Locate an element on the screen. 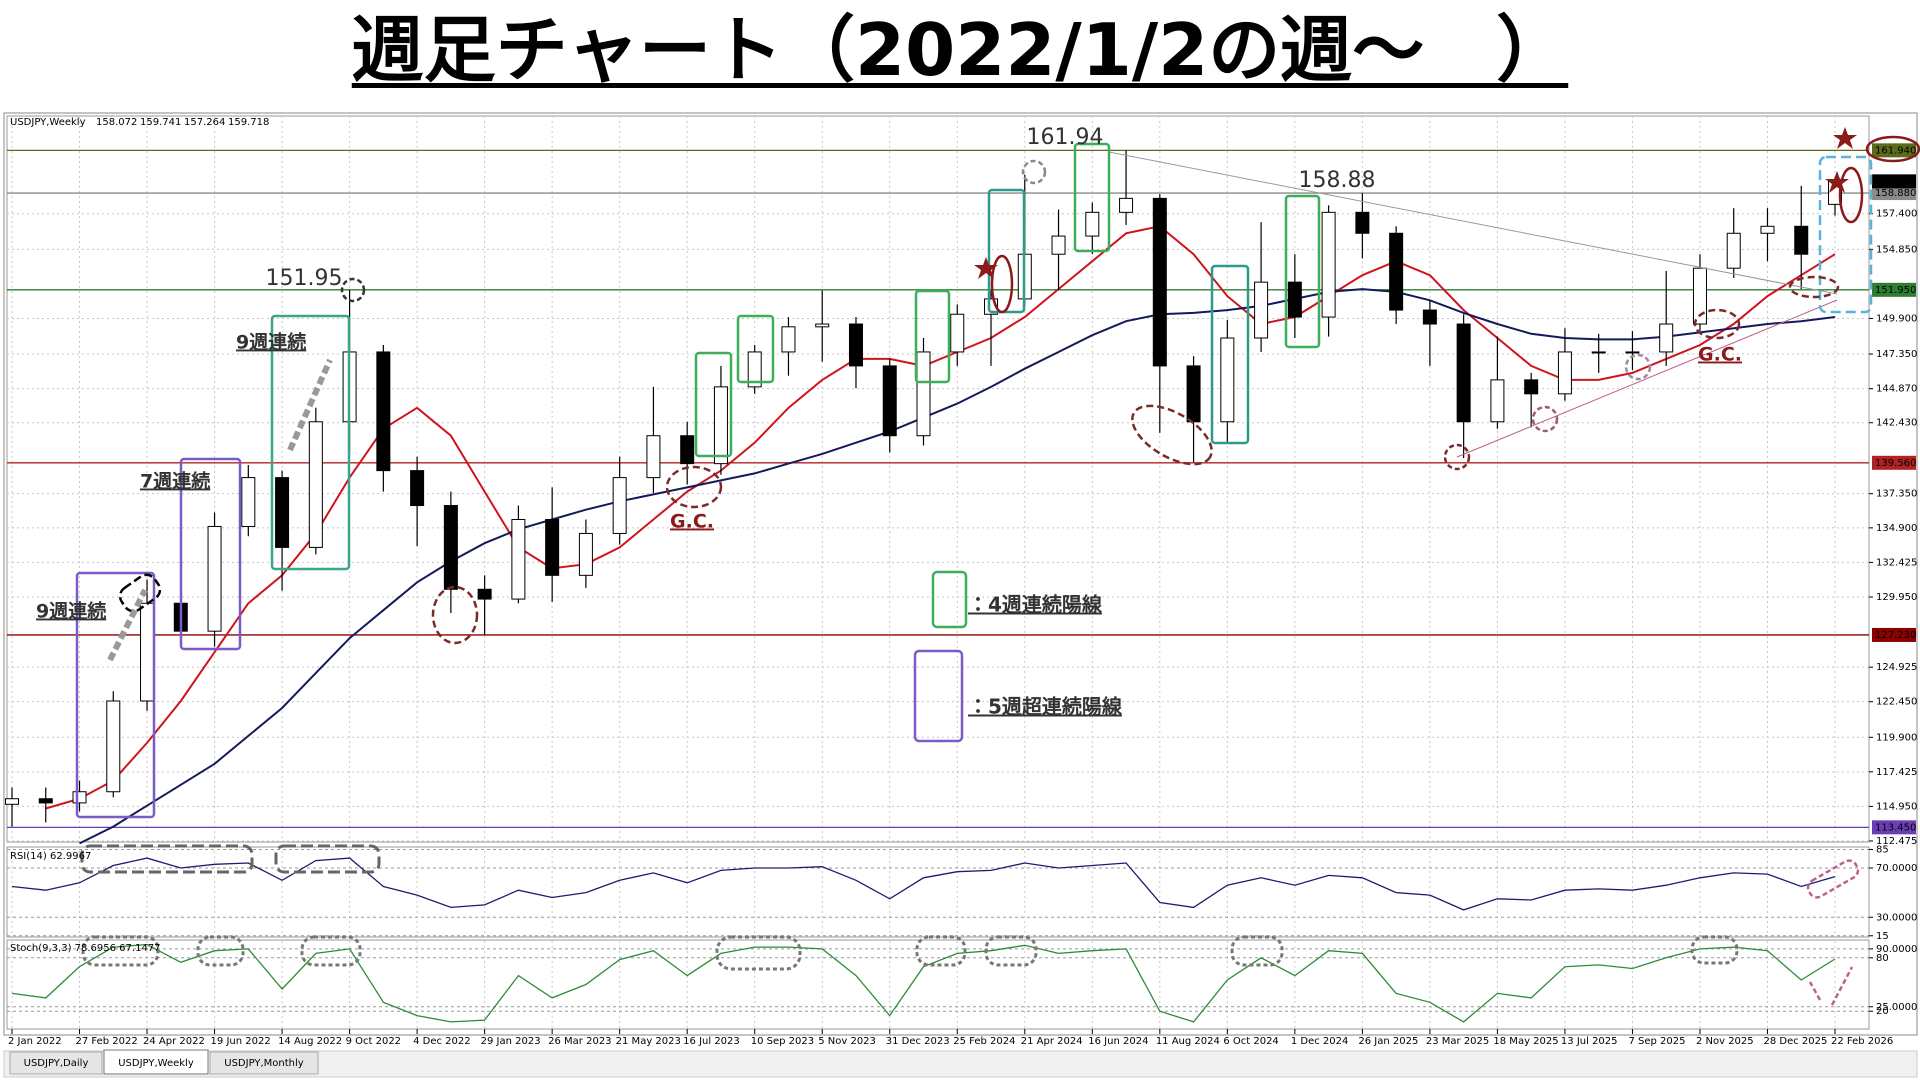 The height and width of the screenshot is (1080, 1920). level-label: 127.230 is located at coordinates (1895, 635).